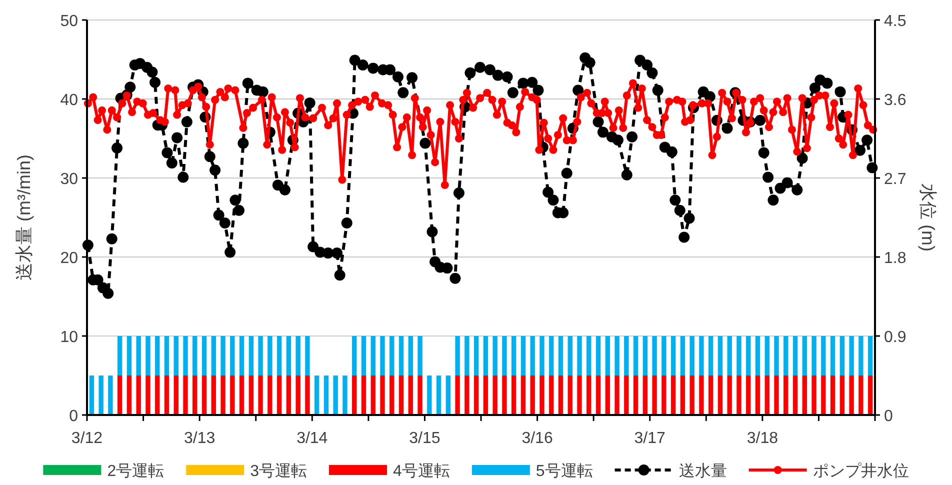 This screenshot has height=485, width=952. Describe the element at coordinates (895, 179) in the screenshot. I see `y2-tick-label: 2.7` at that location.